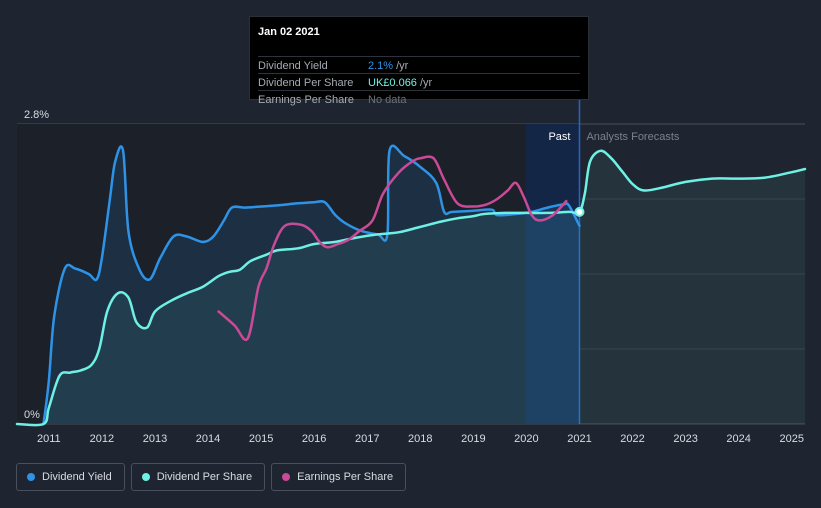  I want to click on tooltip-value: 2.1%/yr, so click(388, 66).